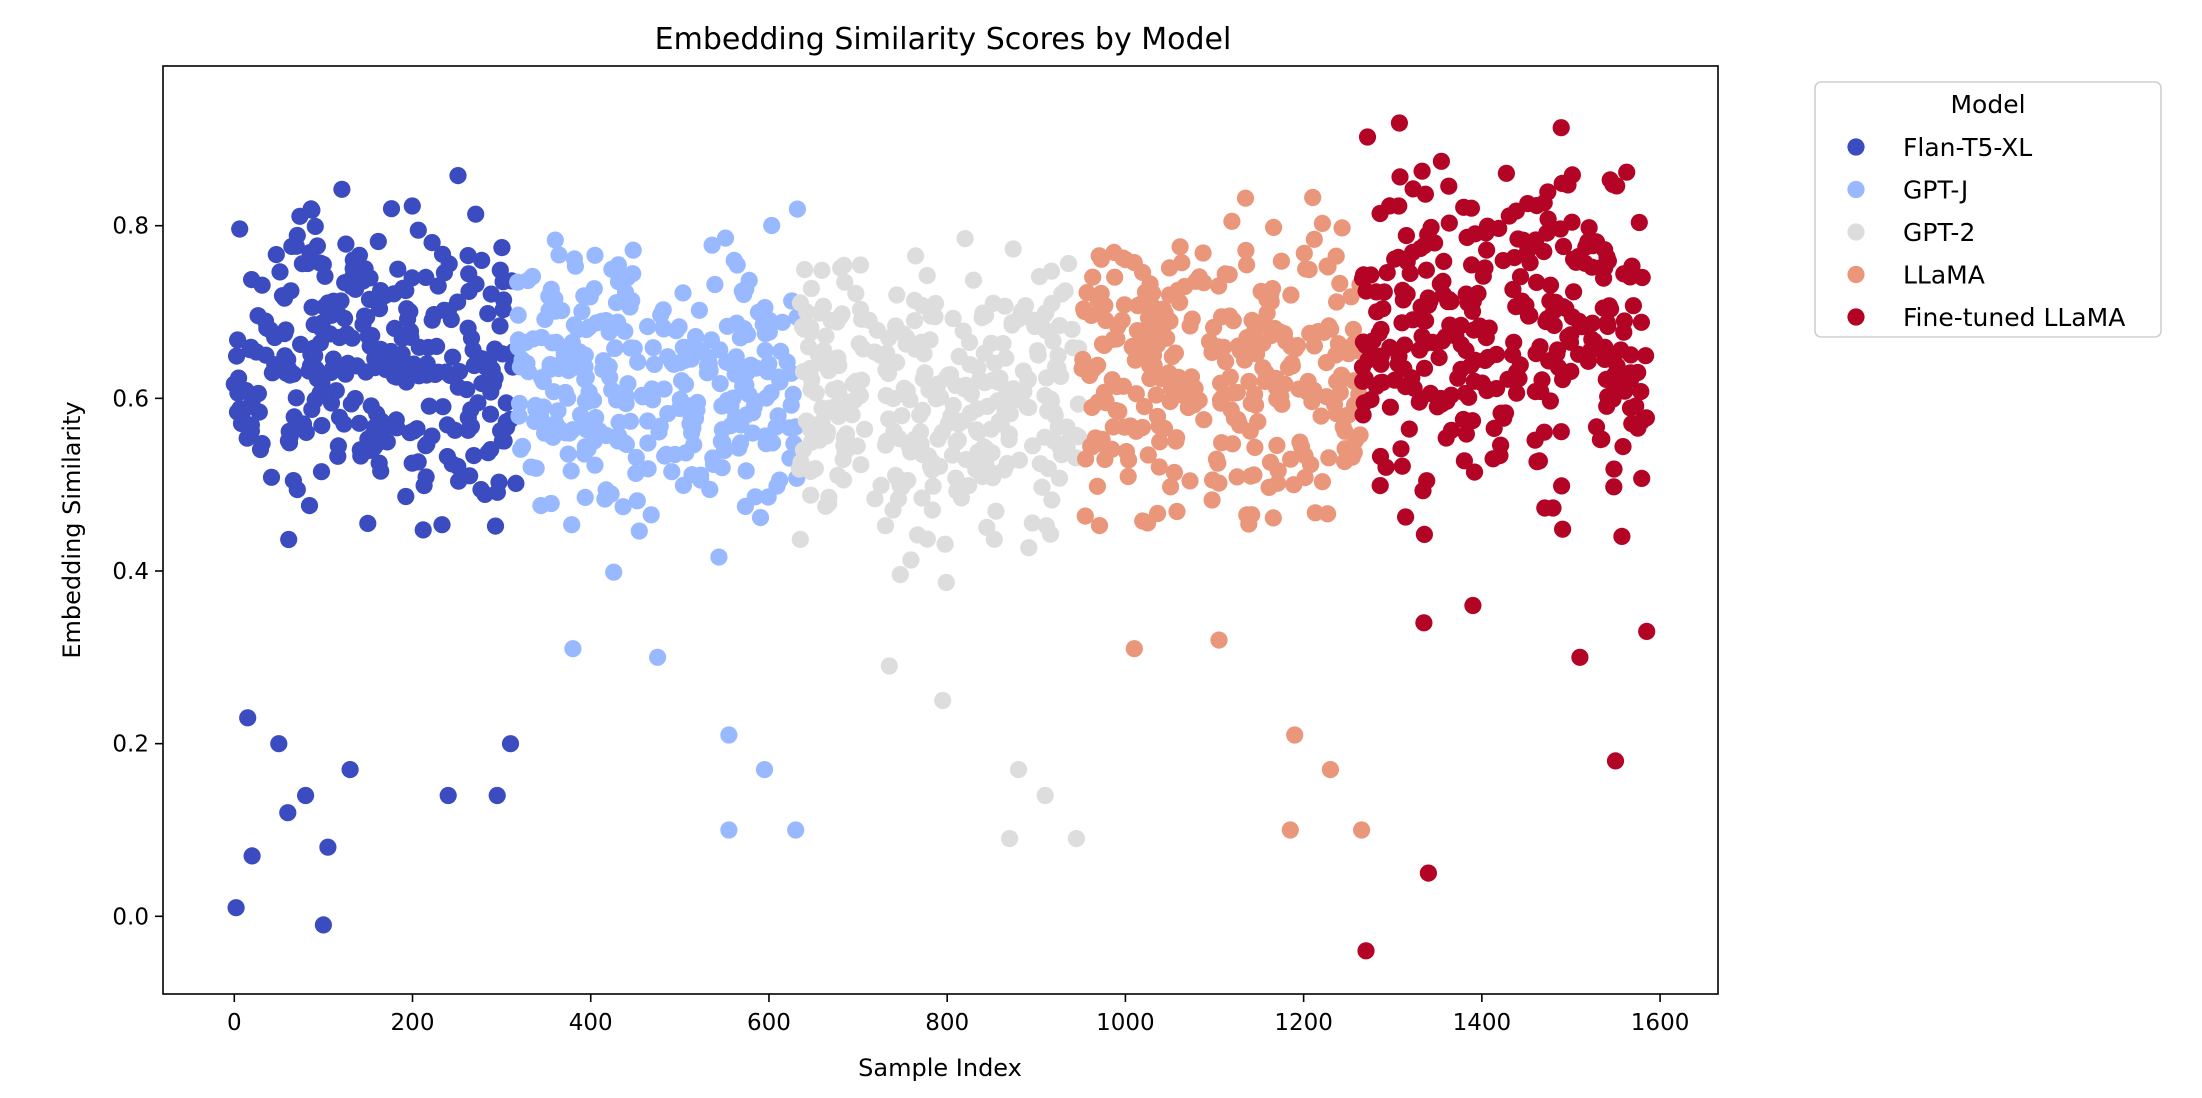 The width and height of the screenshot is (2202, 1098). I want to click on y-tick-label: 0.2, so click(130, 745).